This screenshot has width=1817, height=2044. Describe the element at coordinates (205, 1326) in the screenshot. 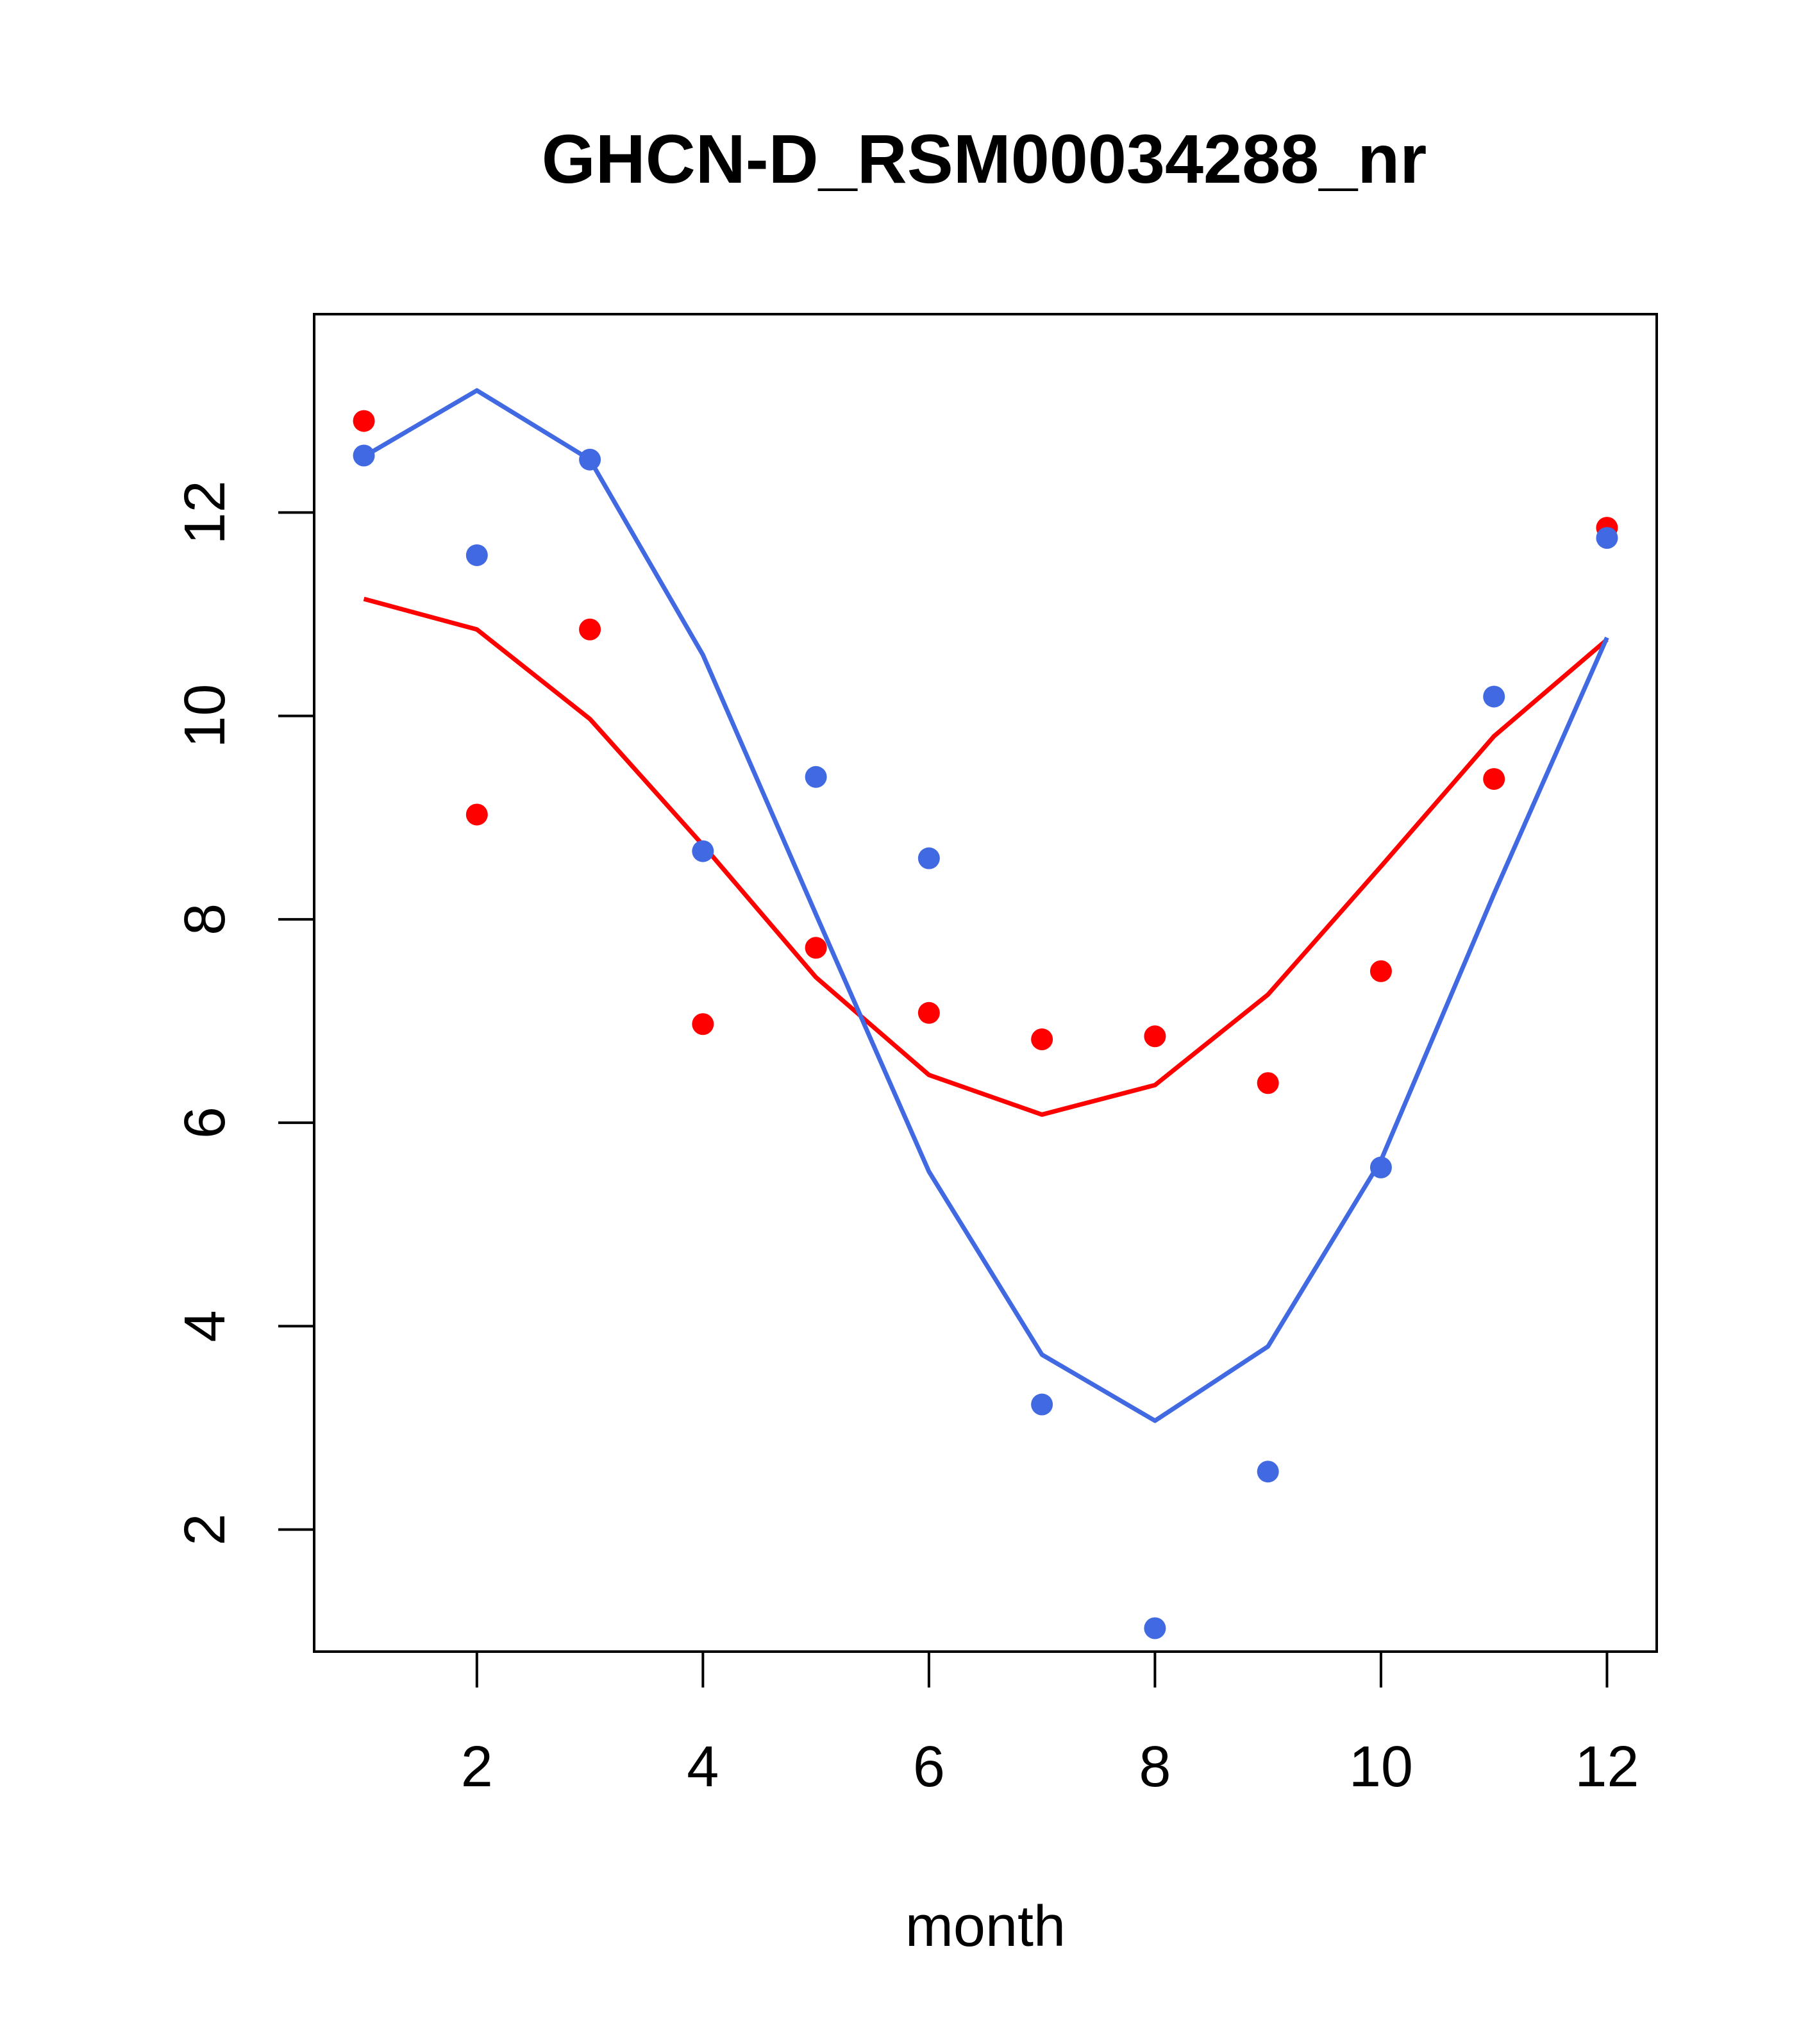

I see `y-tick-label: 4` at that location.